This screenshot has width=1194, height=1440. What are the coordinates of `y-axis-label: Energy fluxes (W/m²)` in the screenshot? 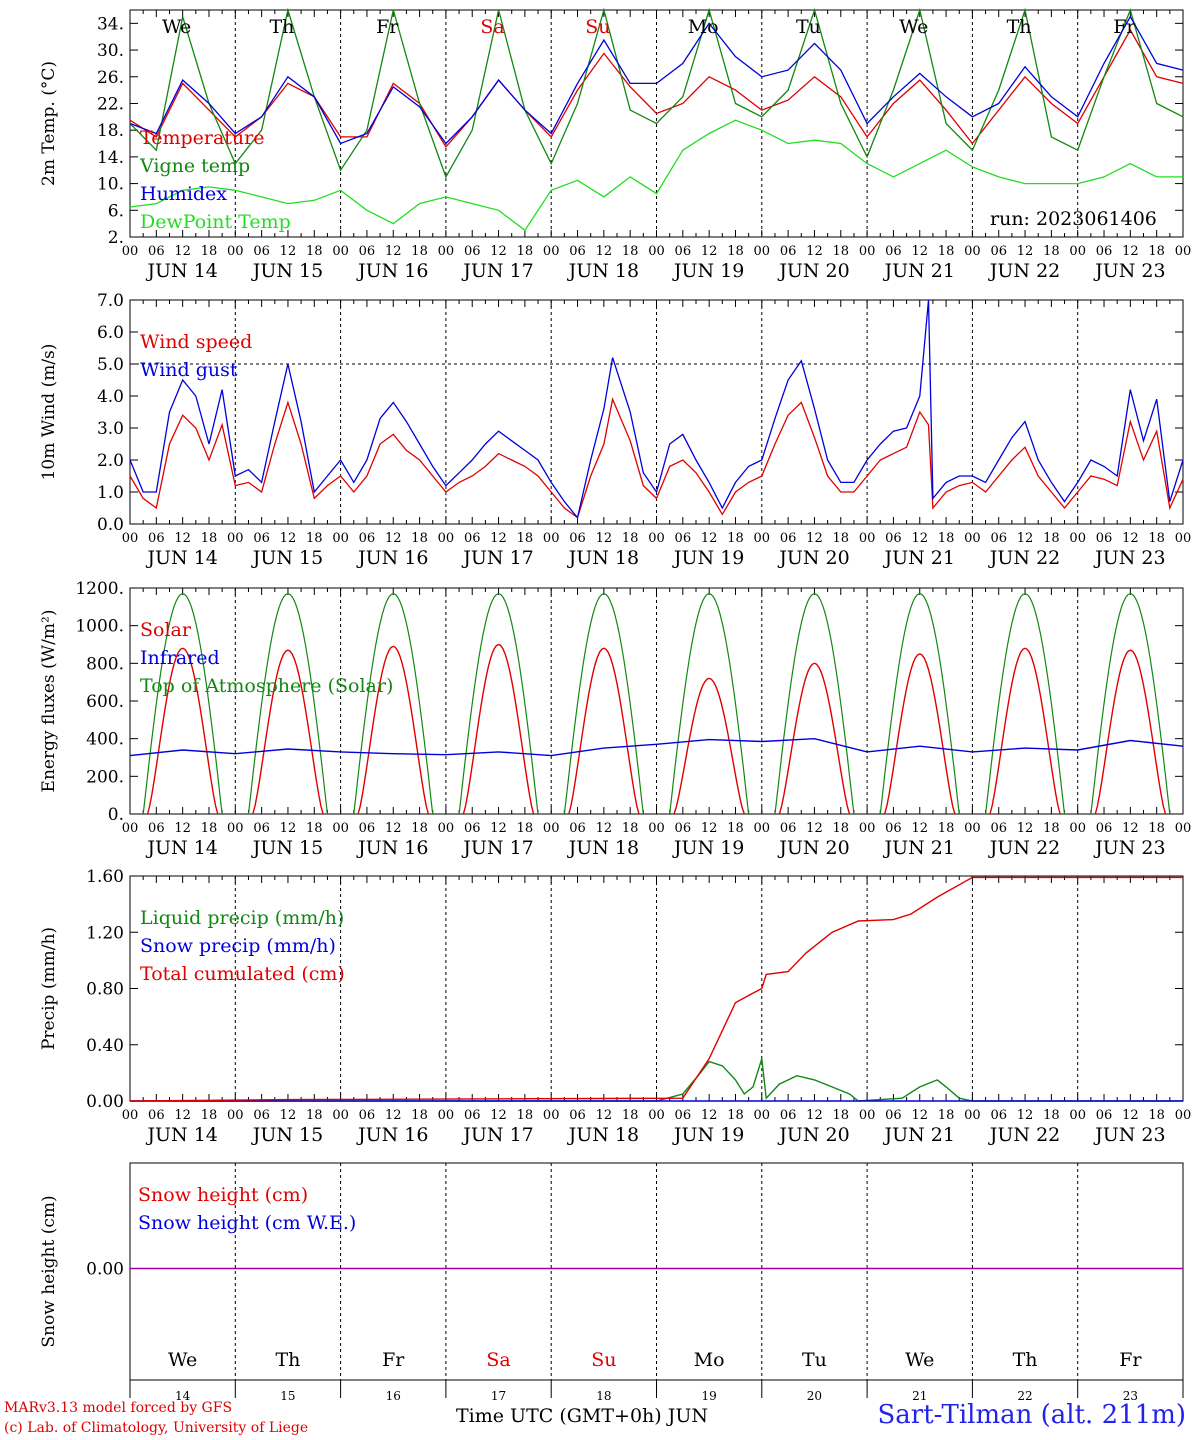 It's located at (49, 701).